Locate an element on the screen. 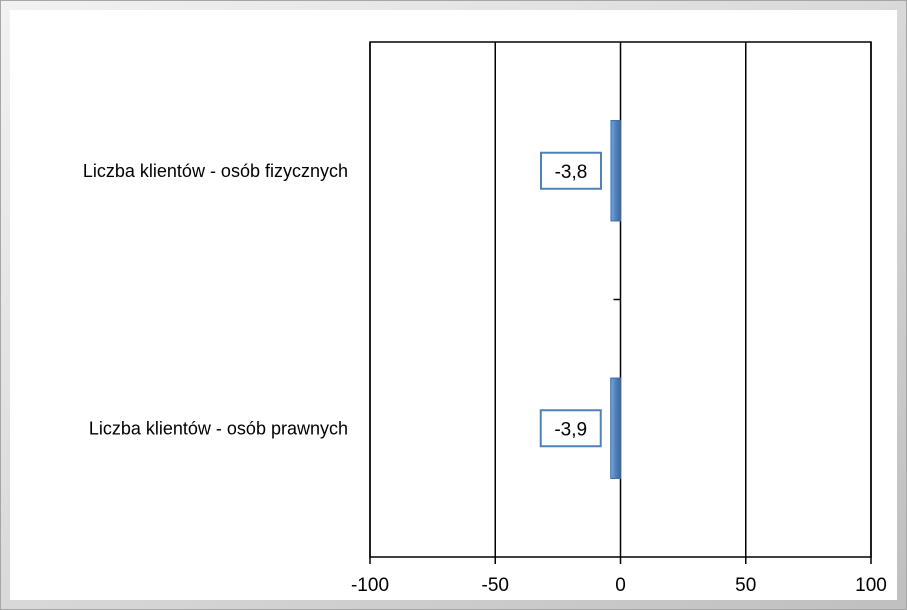 This screenshot has height=610, width=907. category-label: Liczba klientów - osób fizycznych is located at coordinates (215, 171).